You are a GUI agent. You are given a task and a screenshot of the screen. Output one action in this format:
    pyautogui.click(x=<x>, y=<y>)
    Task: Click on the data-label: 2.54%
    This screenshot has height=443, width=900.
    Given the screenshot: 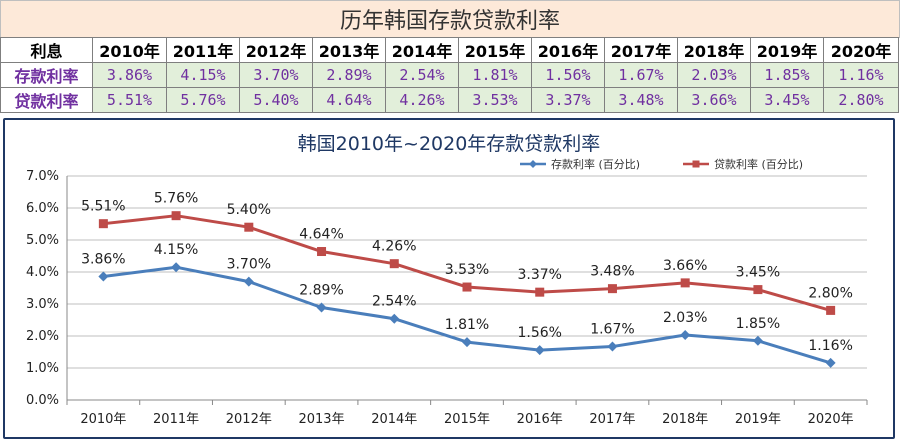 What is the action you would take?
    pyautogui.click(x=394, y=302)
    